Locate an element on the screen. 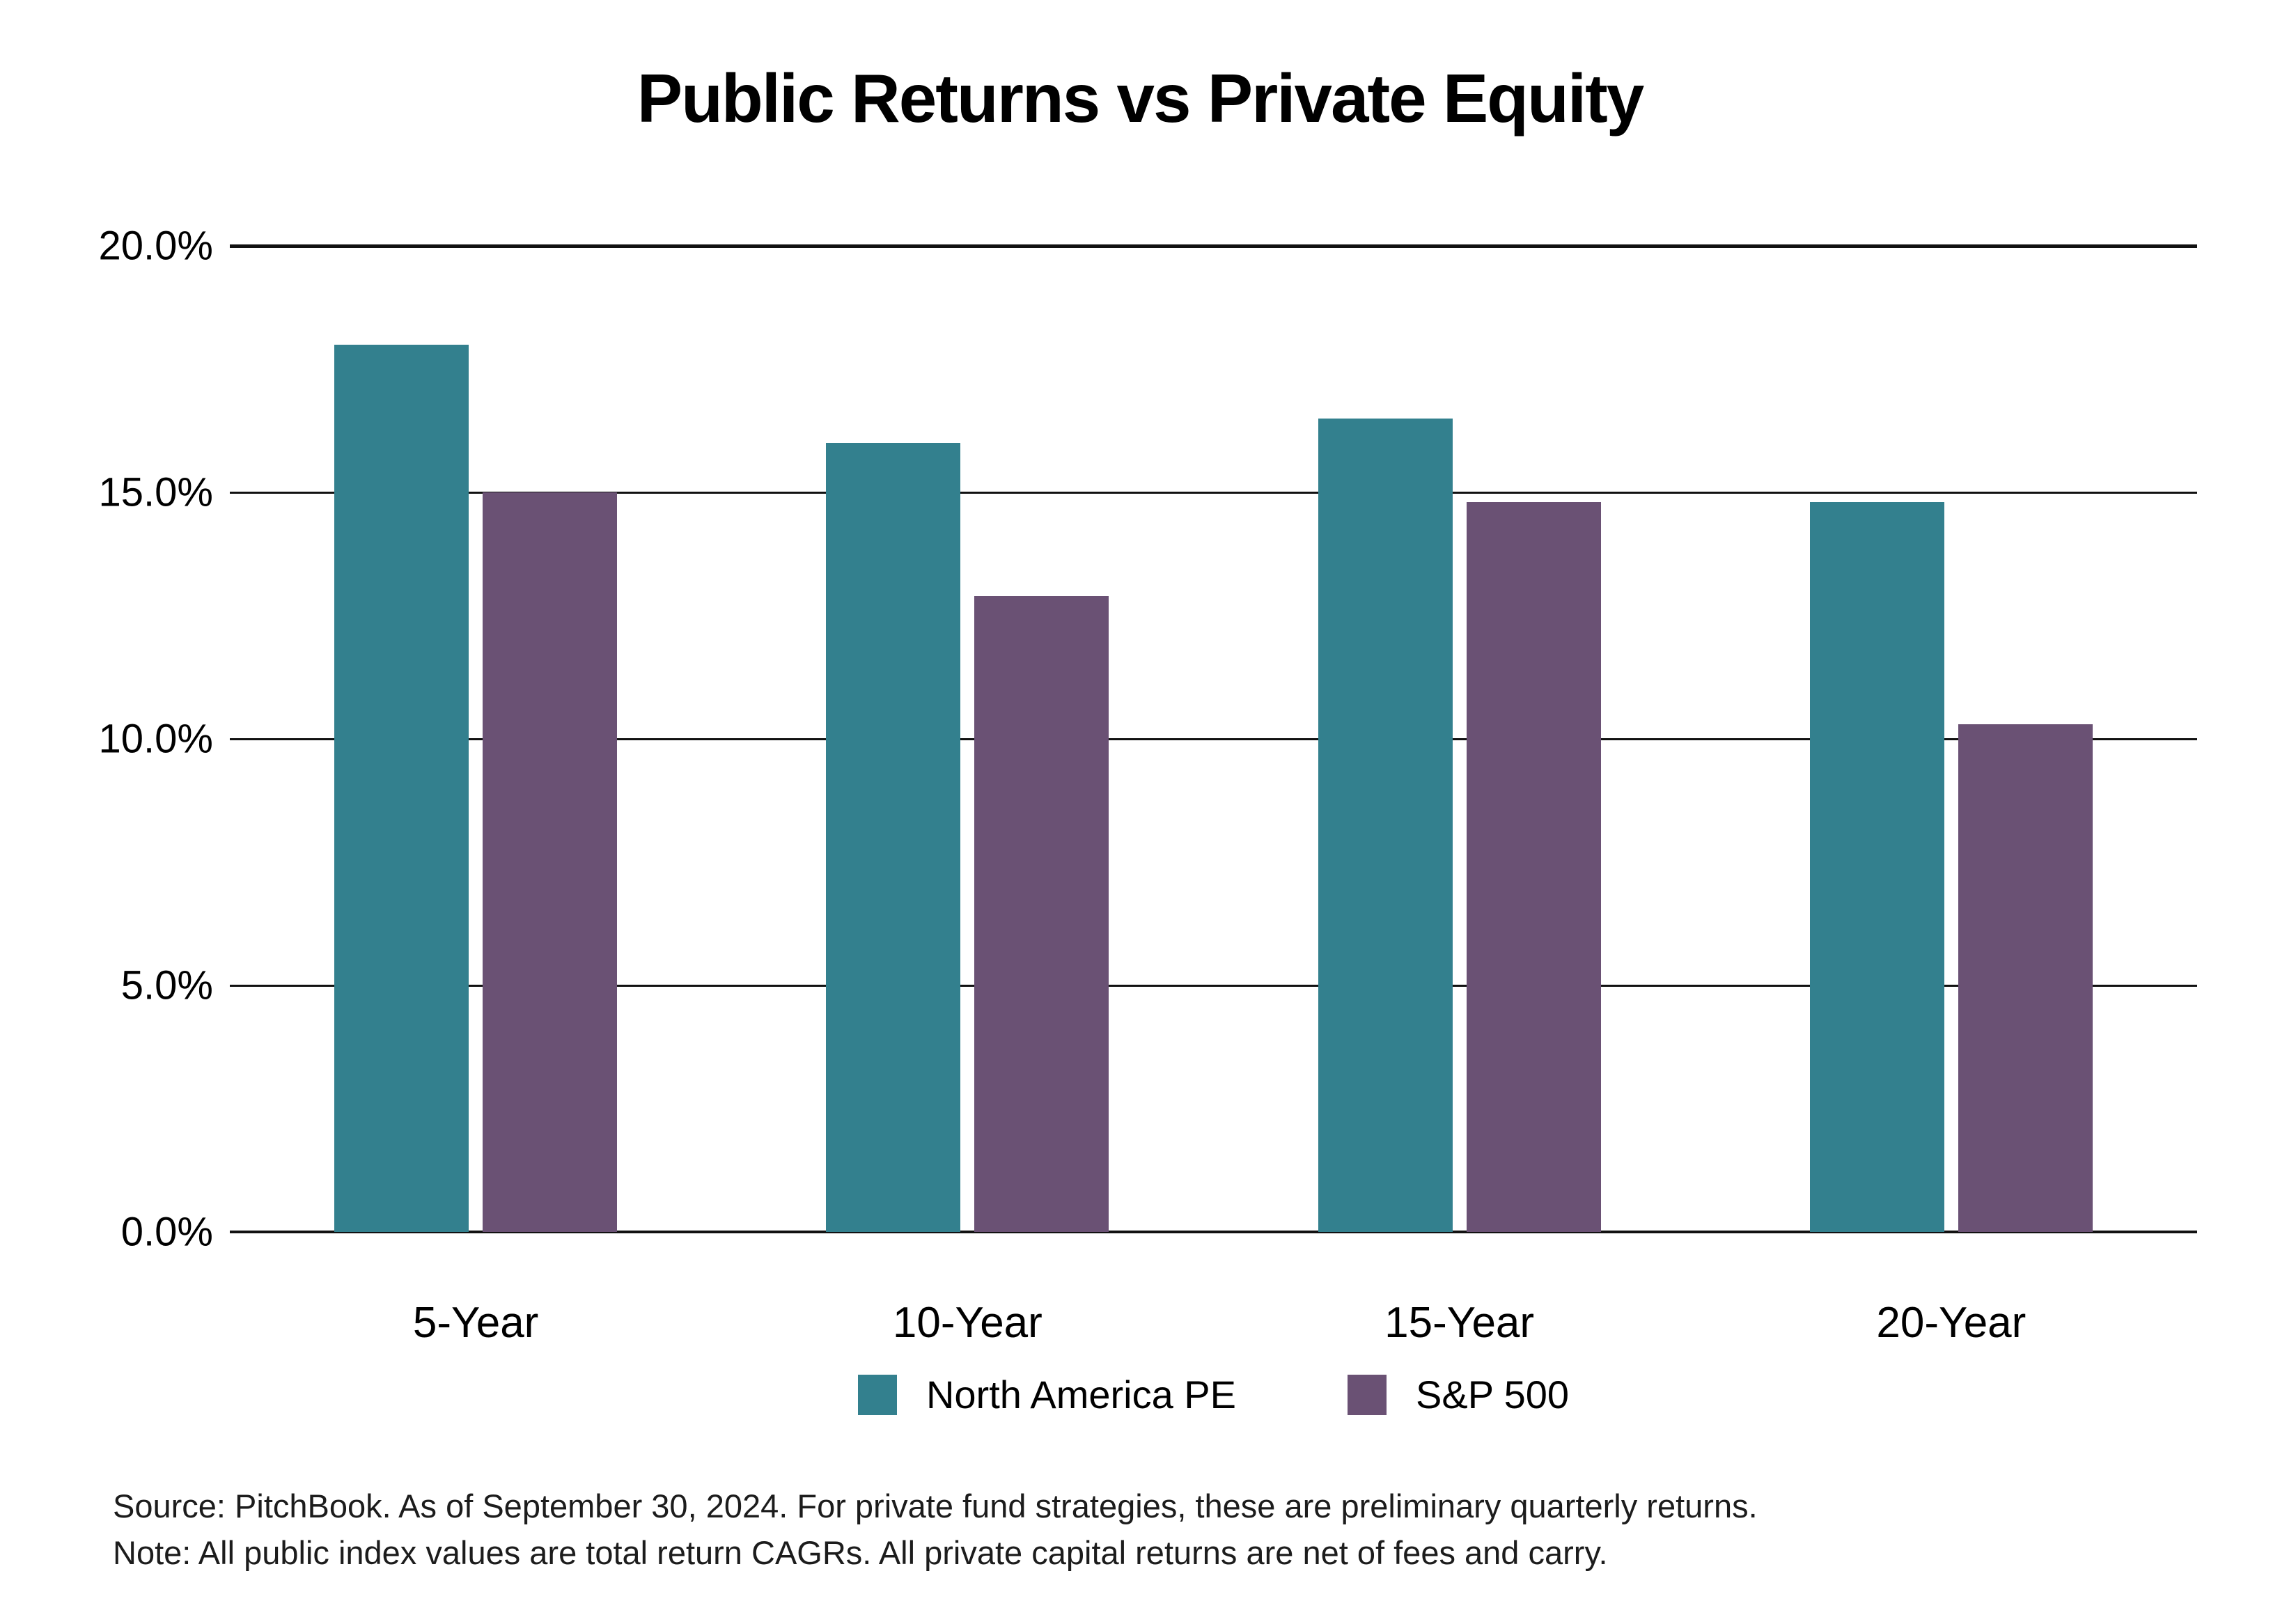  x-axis-labels: 5-Year 10-Year 15-Year 20-Year is located at coordinates (1213, 1323).